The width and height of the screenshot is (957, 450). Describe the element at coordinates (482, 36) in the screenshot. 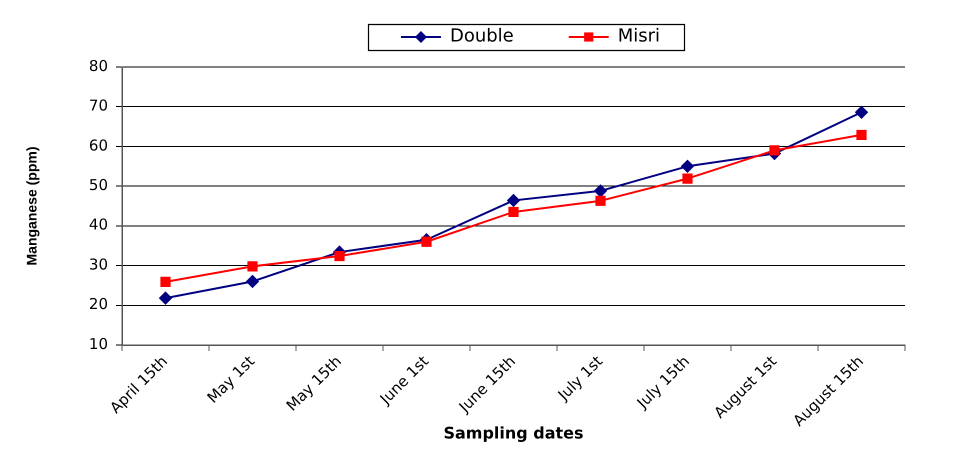

I see `legend-label: Double` at that location.